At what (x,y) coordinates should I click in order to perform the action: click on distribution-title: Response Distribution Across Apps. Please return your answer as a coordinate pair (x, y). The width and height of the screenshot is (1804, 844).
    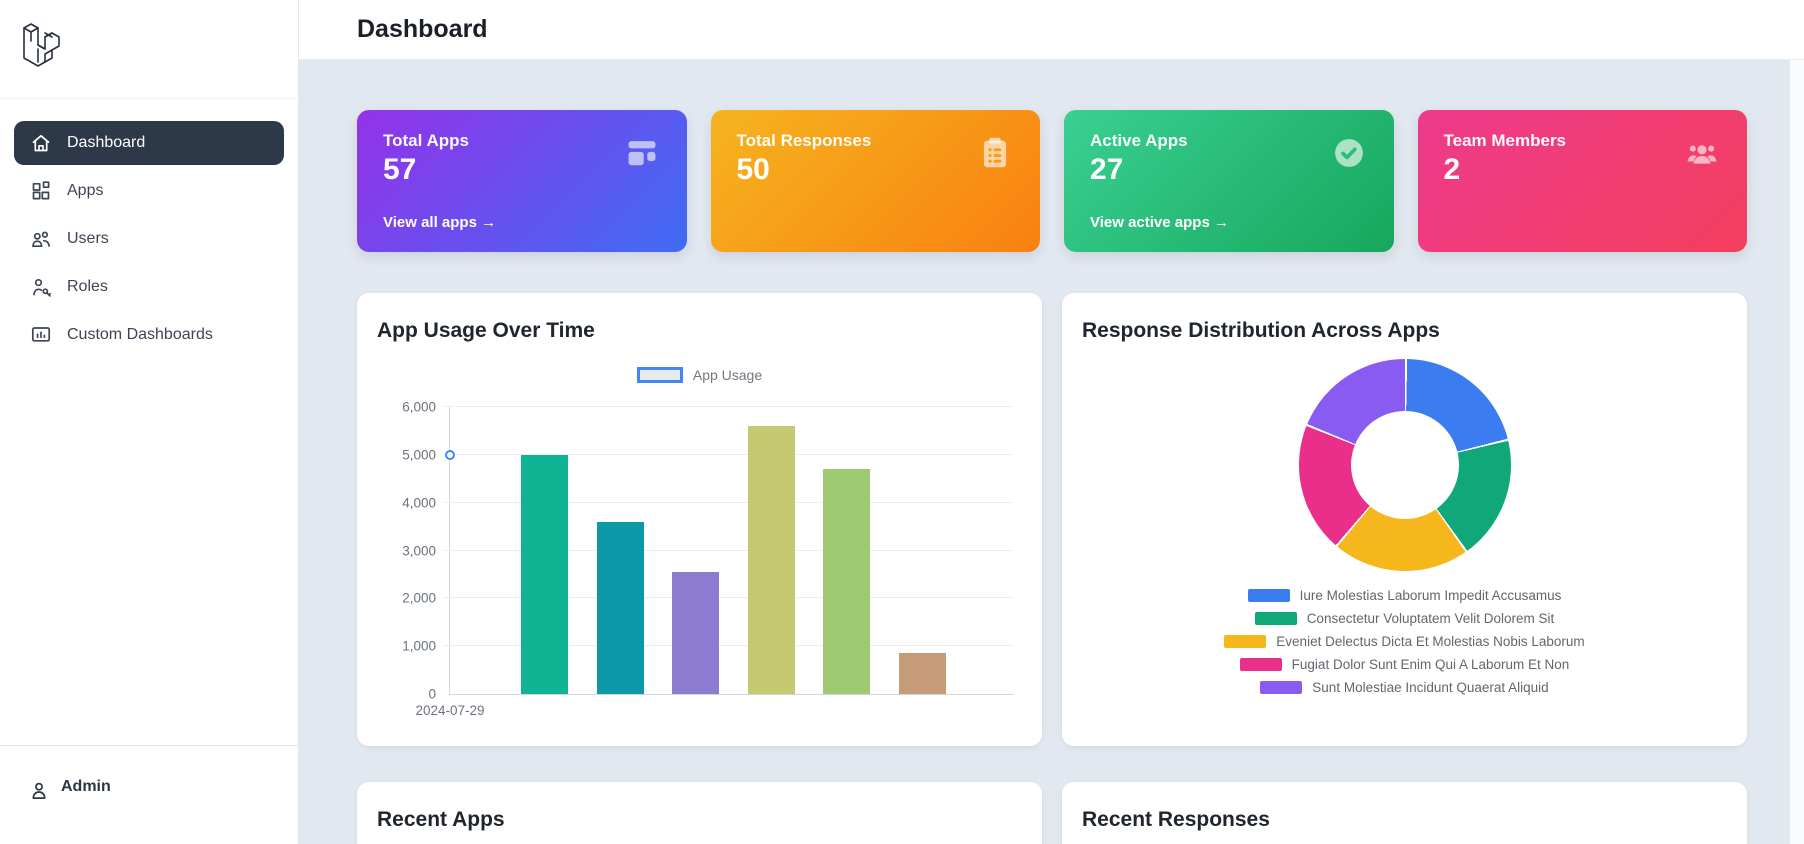
    Looking at the image, I should click on (1261, 330).